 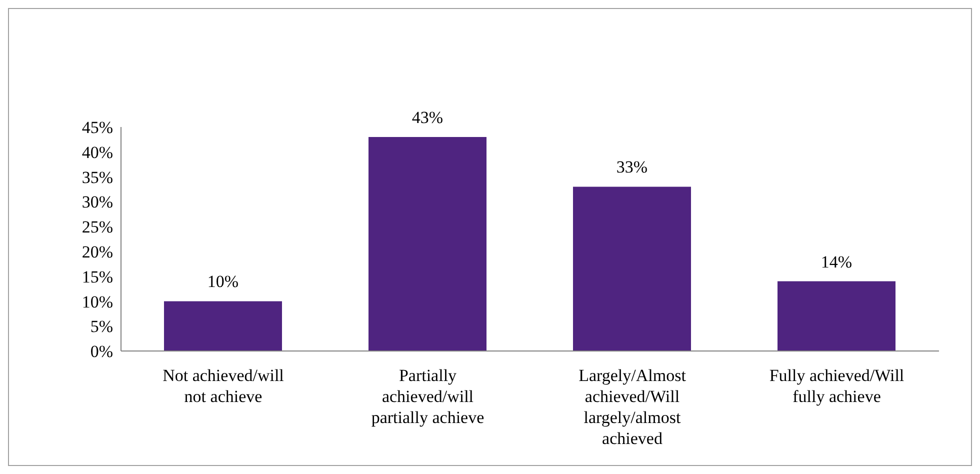 I want to click on data-label: 14%, so click(x=836, y=262).